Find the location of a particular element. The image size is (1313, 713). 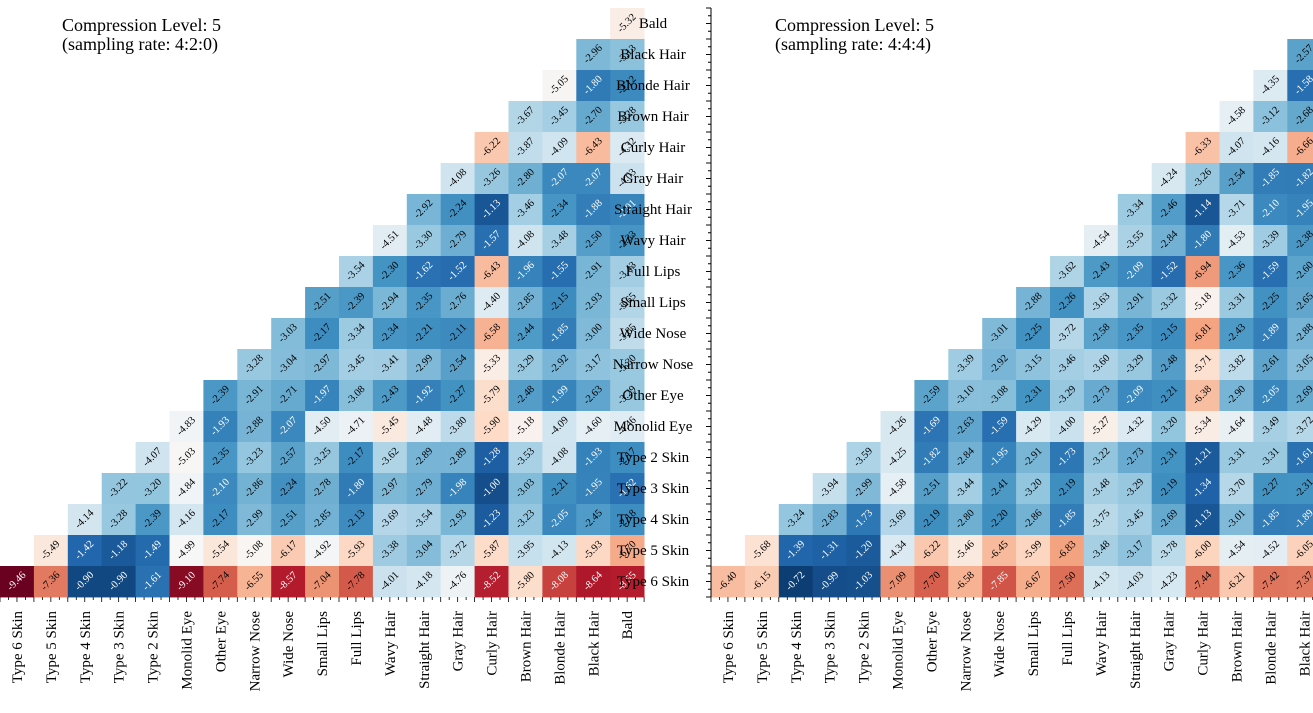

y-tick-label-type-4-skin: Type 4 Skin is located at coordinates (653, 520).